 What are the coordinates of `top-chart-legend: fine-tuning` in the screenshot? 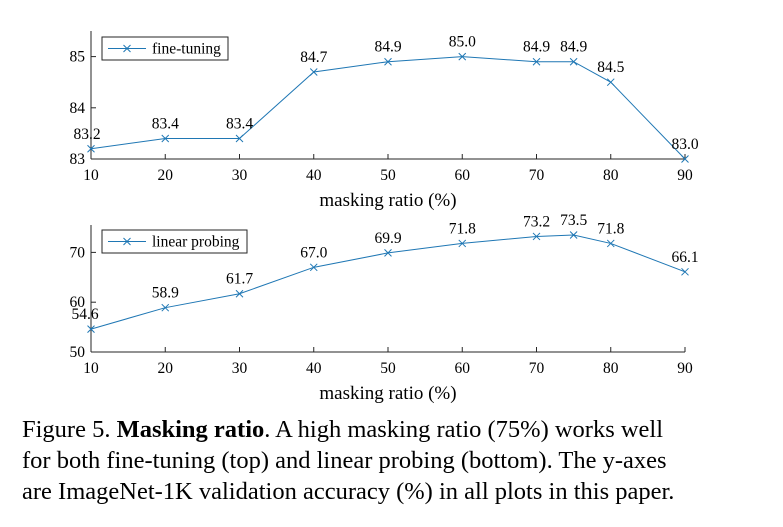 It's located at (165, 48).